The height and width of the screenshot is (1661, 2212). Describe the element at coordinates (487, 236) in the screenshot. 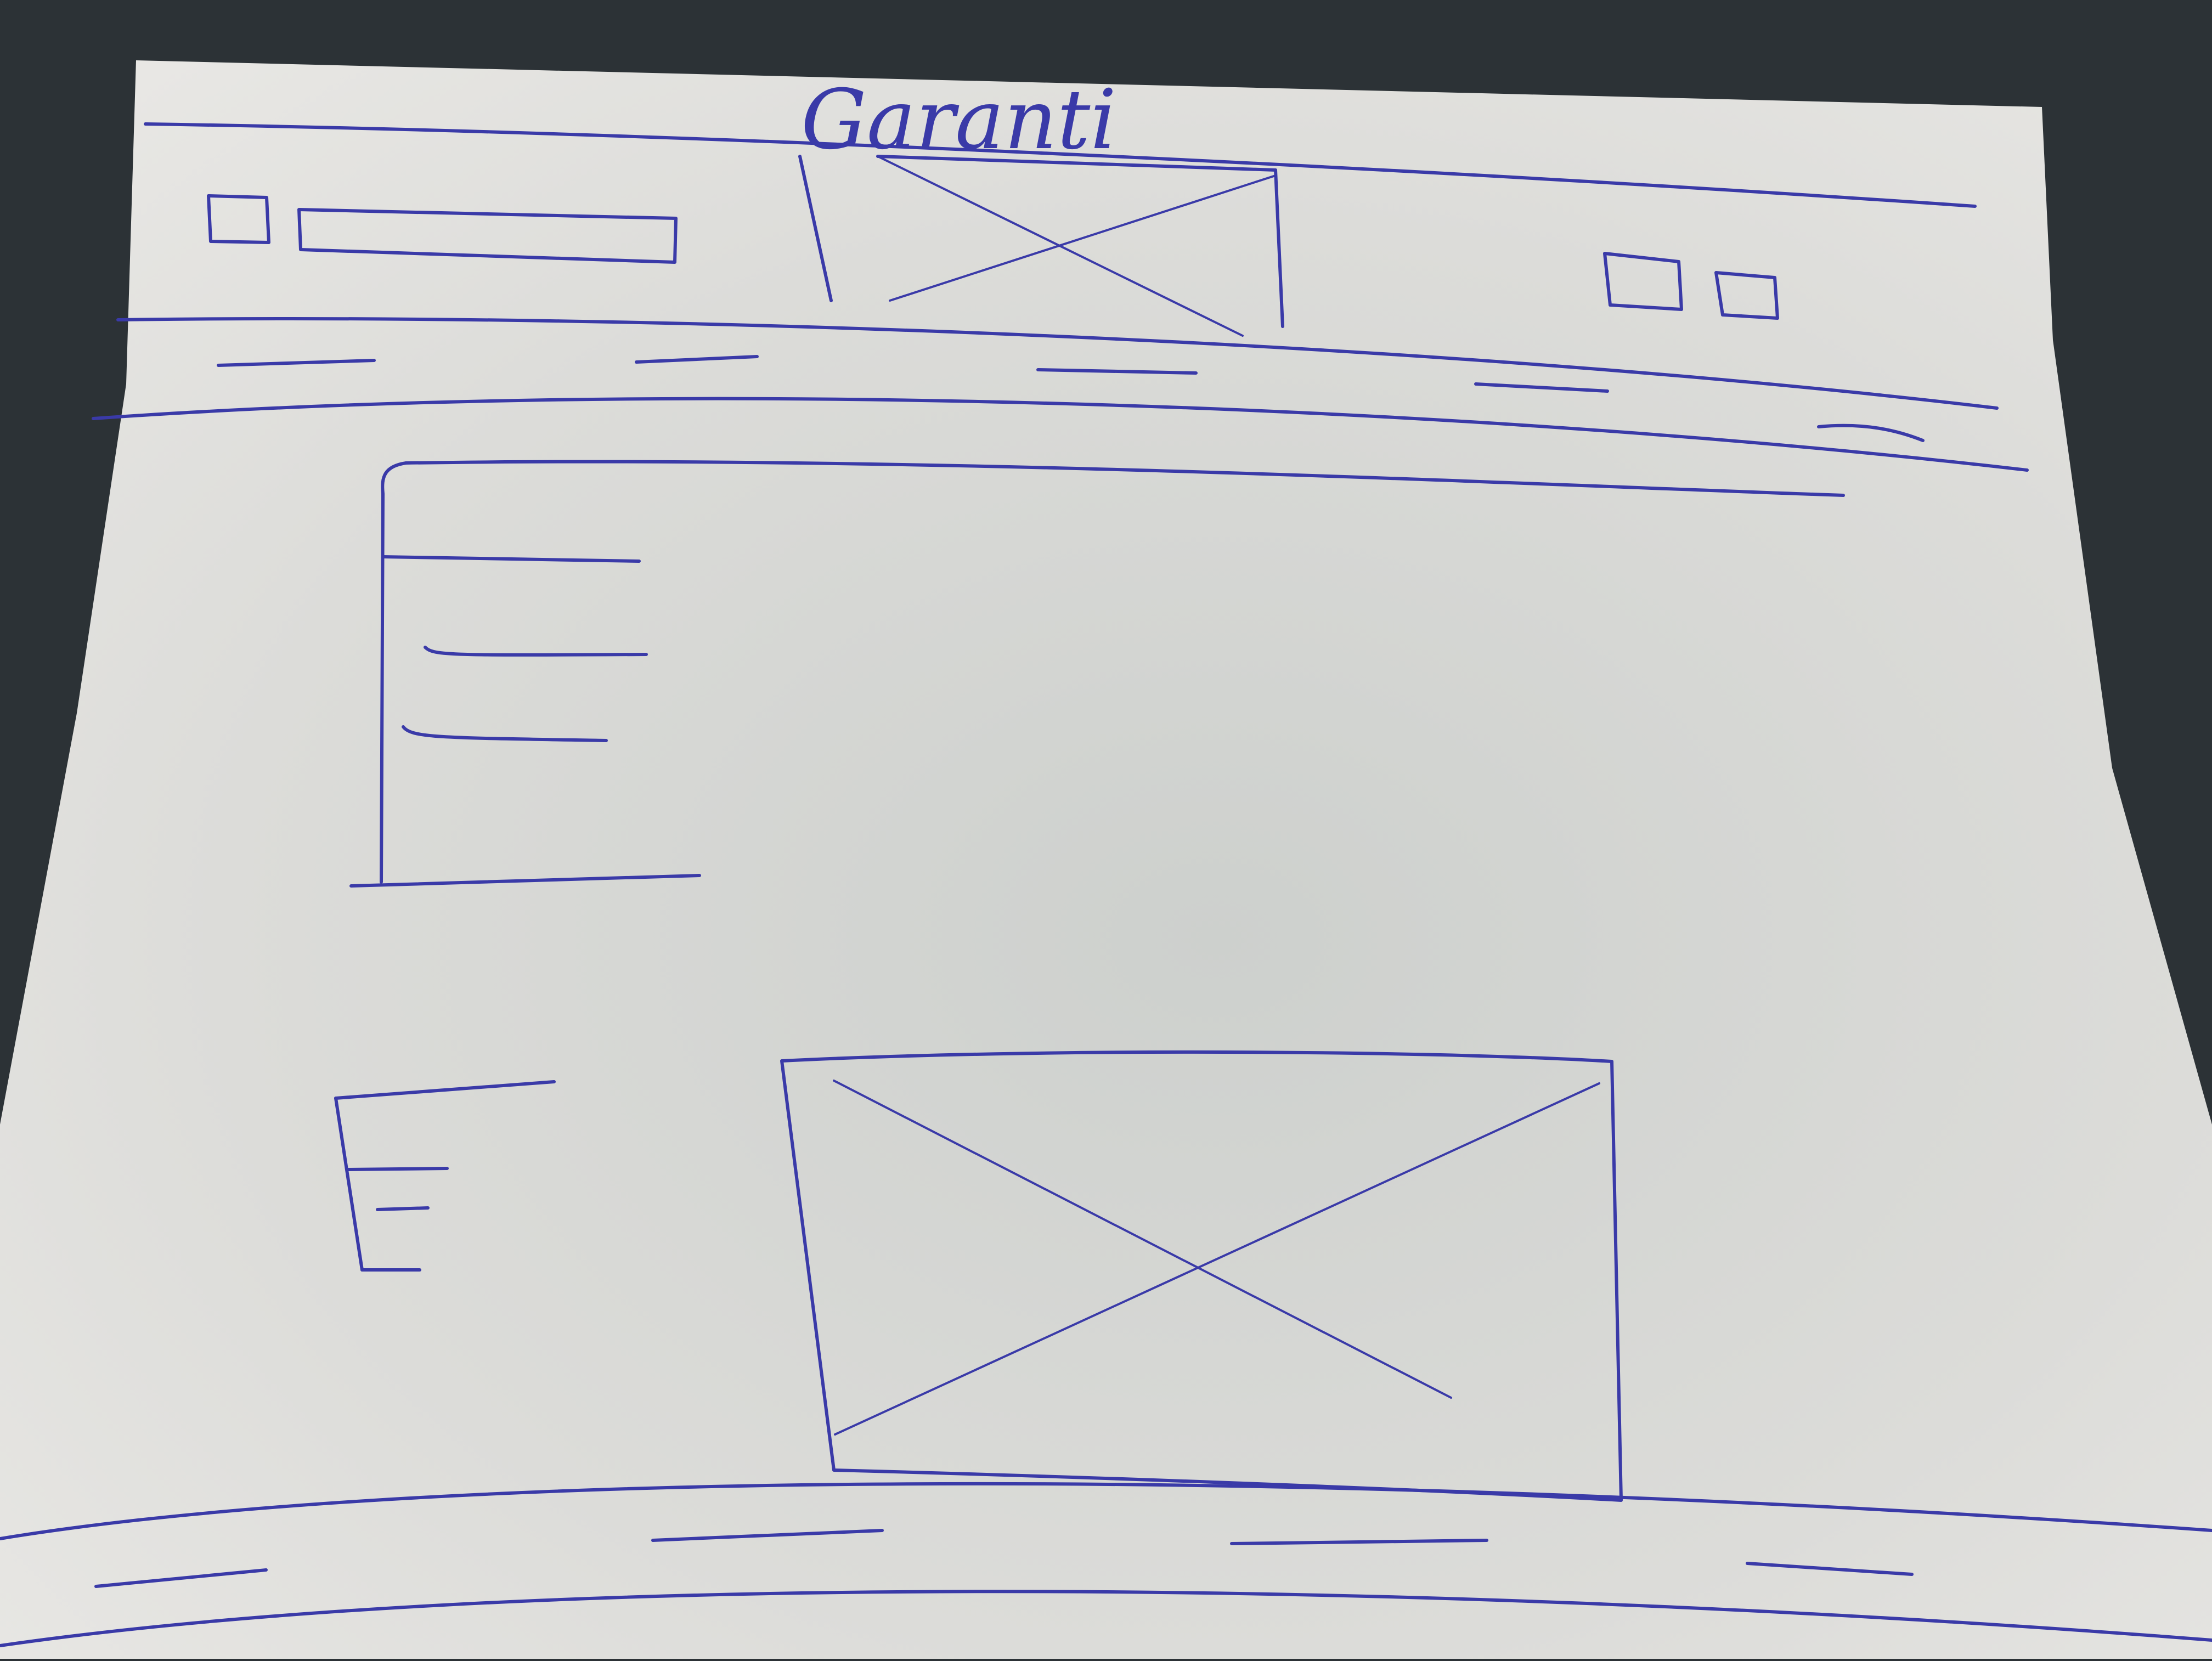

I see `header-search-bar` at that location.